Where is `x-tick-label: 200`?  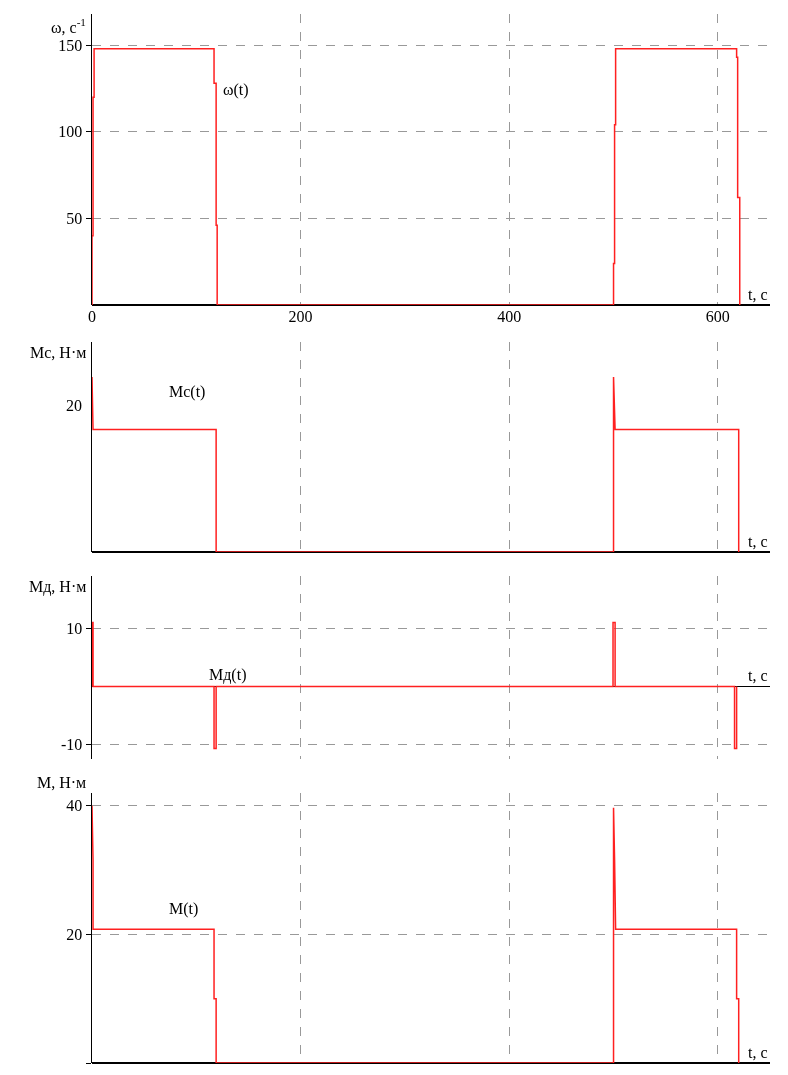 x-tick-label: 200 is located at coordinates (300, 316).